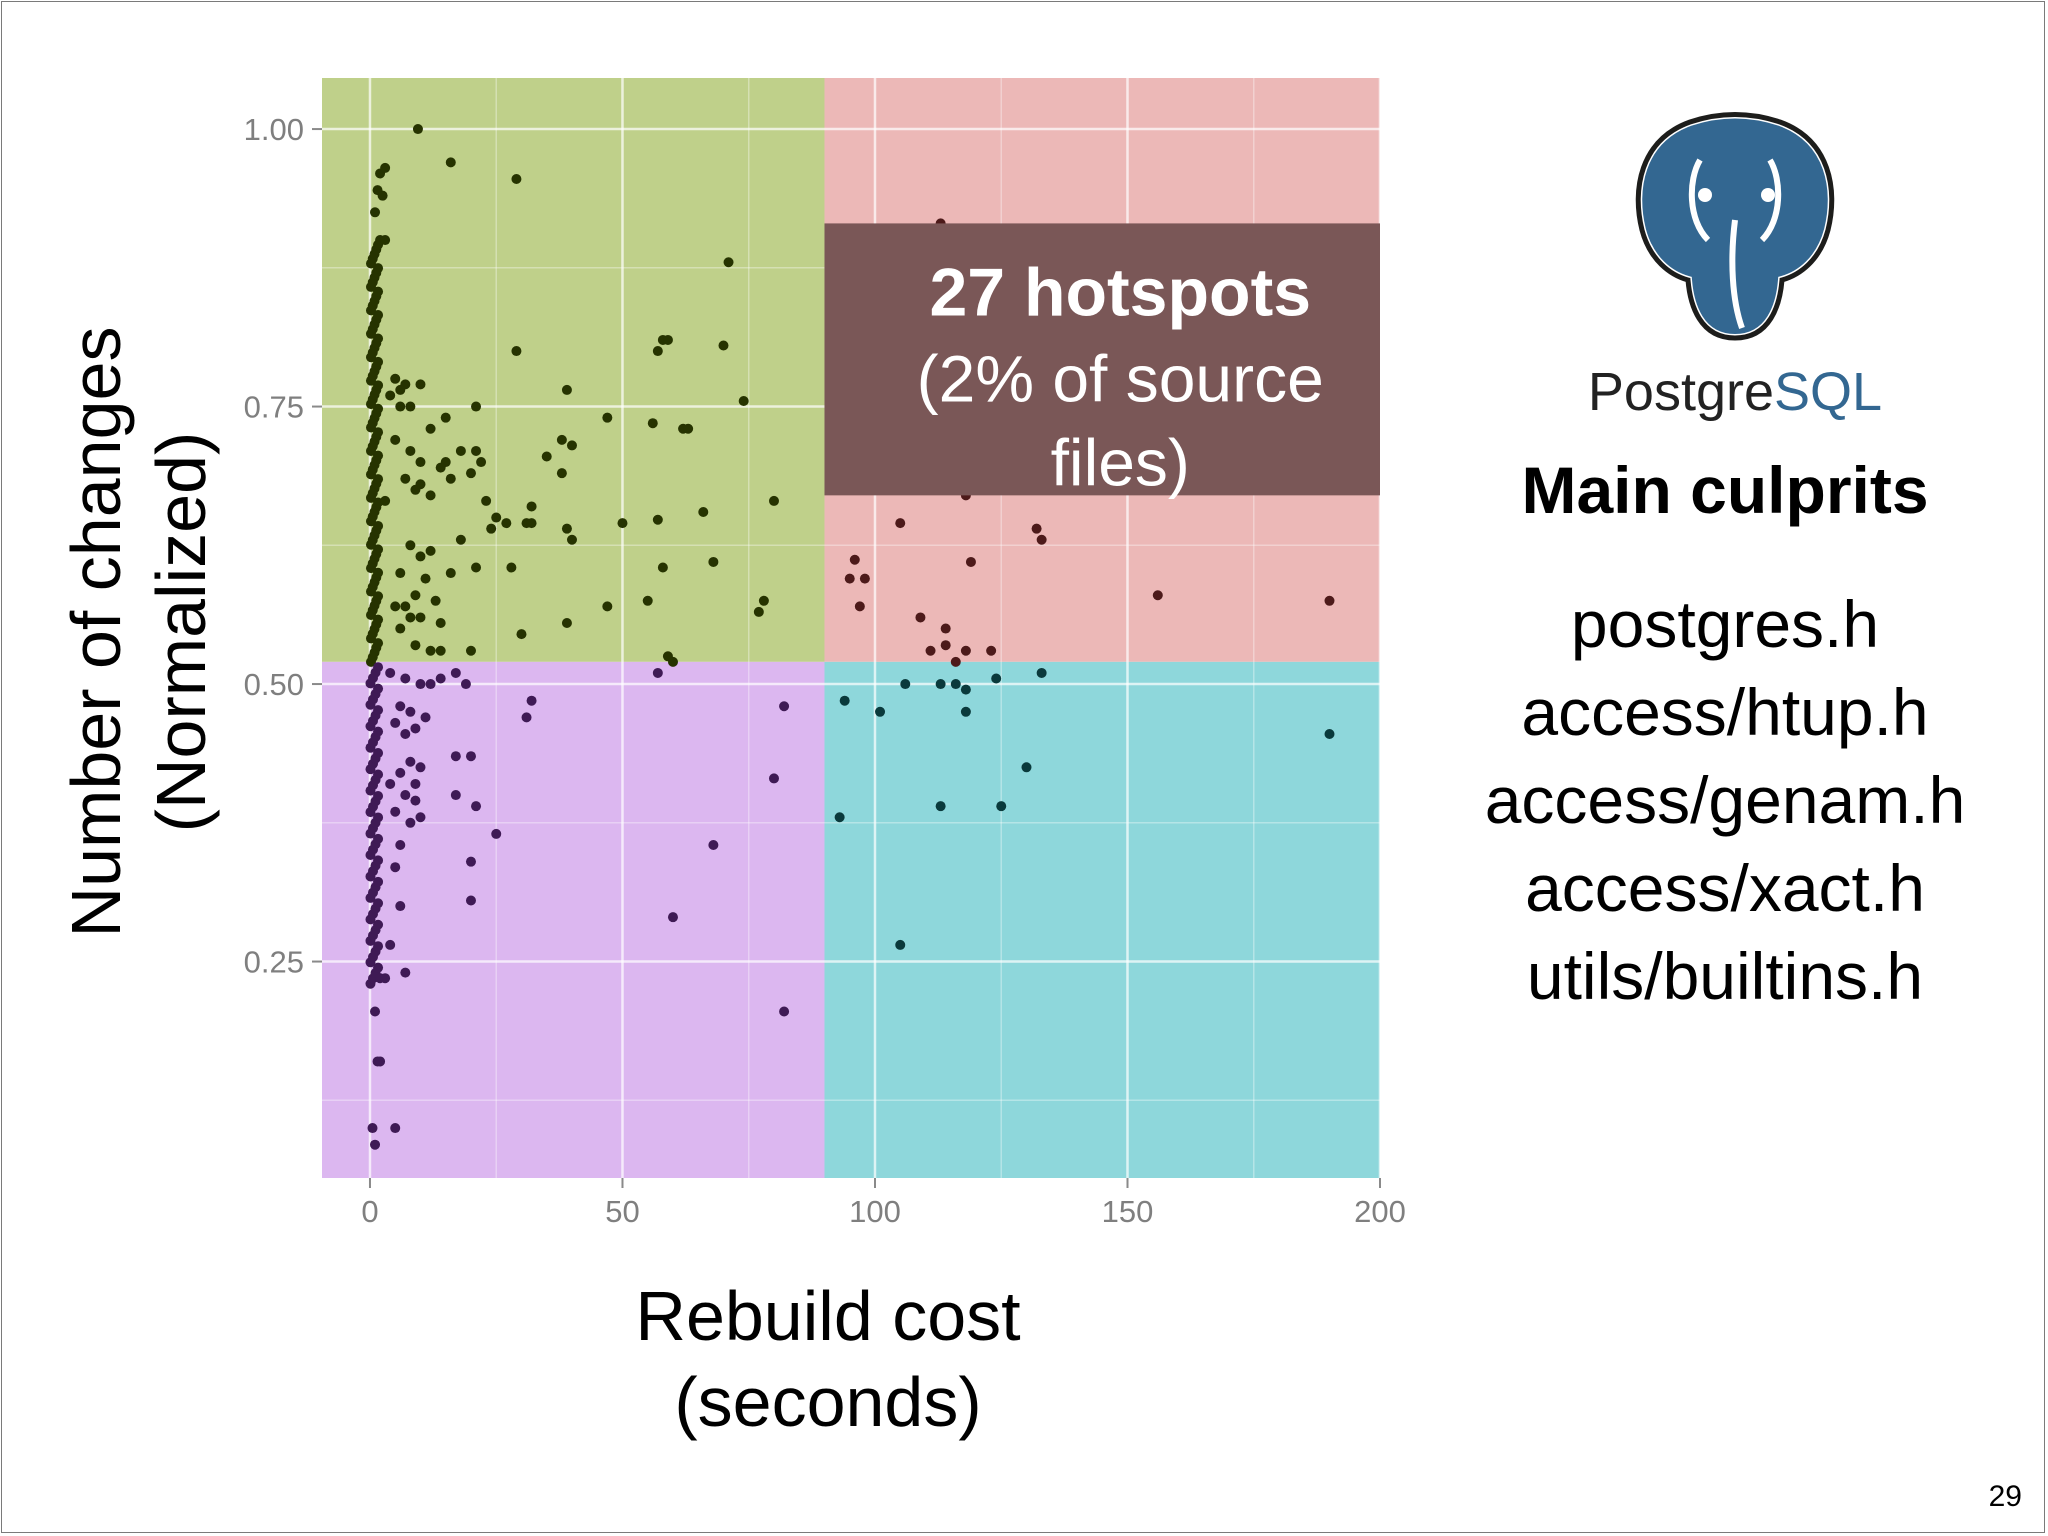 This screenshot has width=2048, height=1536. What do you see at coordinates (1681, 392) in the screenshot?
I see `logo-text-postgre: Postgre` at bounding box center [1681, 392].